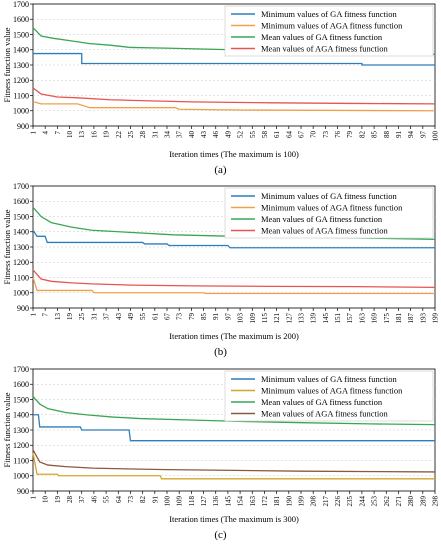 This screenshot has height=550, width=441. What do you see at coordinates (220, 170) in the screenshot?
I see `caption-a: (a)` at bounding box center [220, 170].